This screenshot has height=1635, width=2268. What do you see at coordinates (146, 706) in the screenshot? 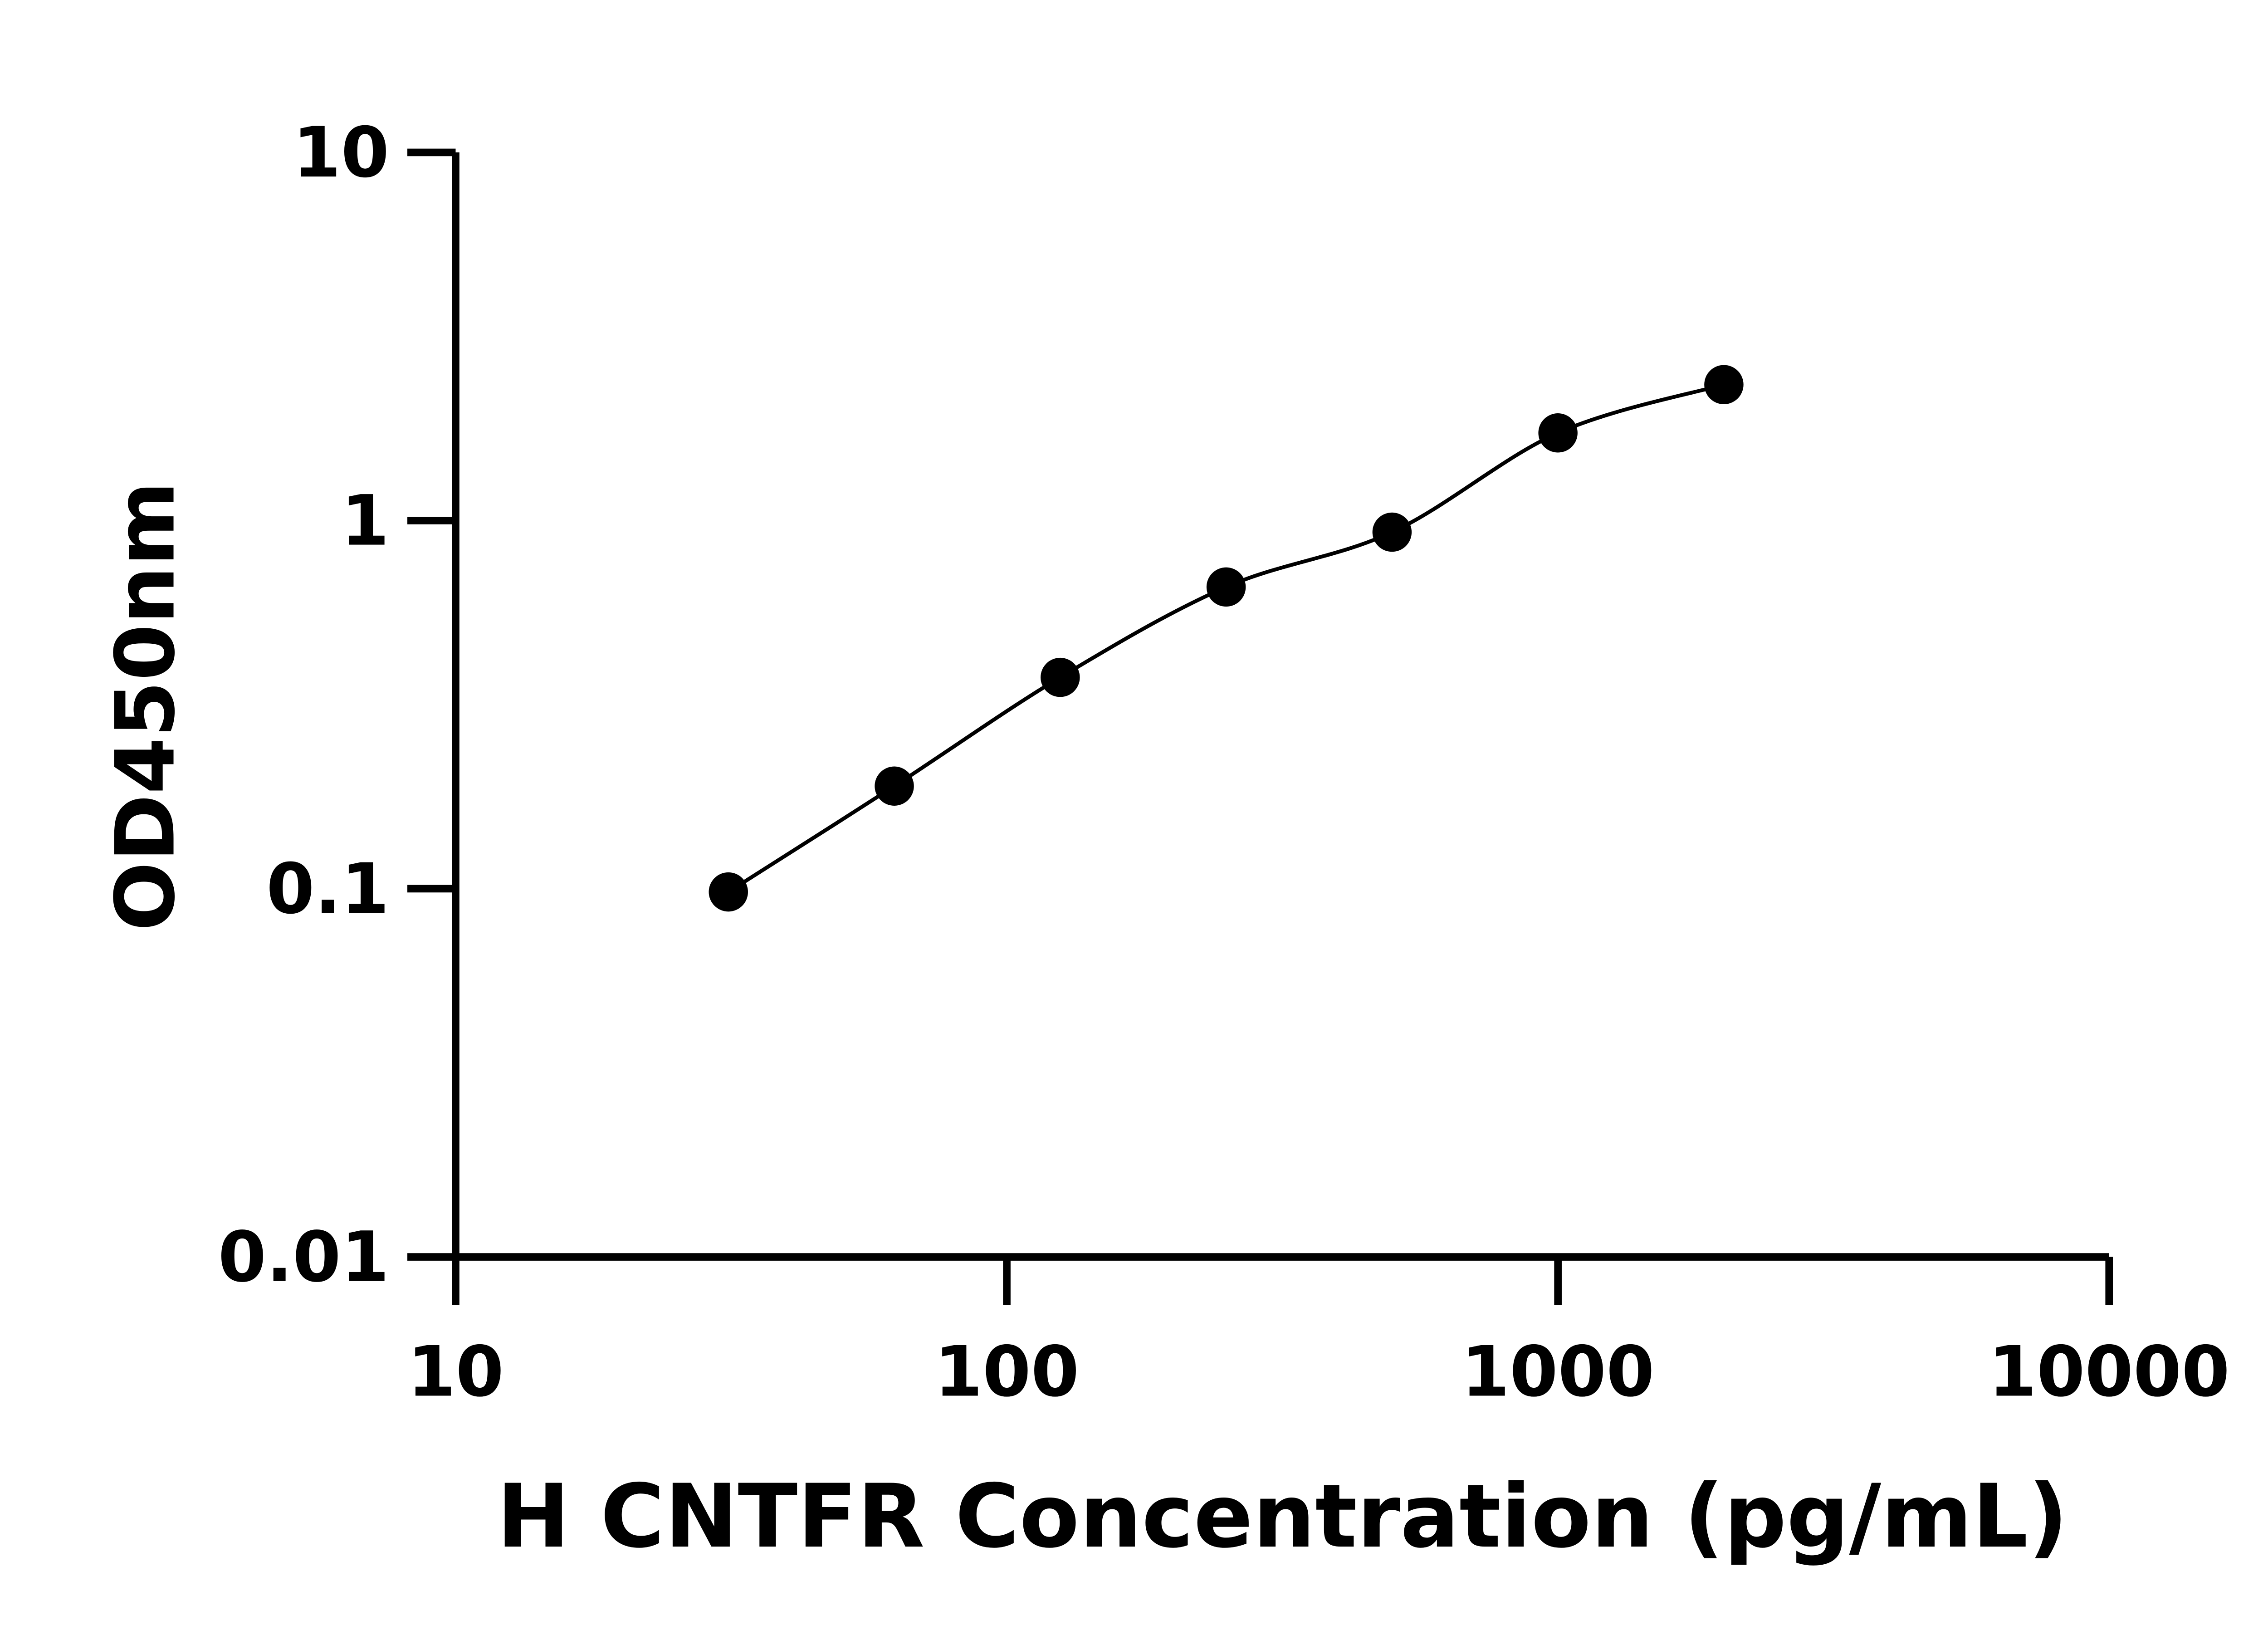
I see `y-axis-title: OD450nm` at bounding box center [146, 706].